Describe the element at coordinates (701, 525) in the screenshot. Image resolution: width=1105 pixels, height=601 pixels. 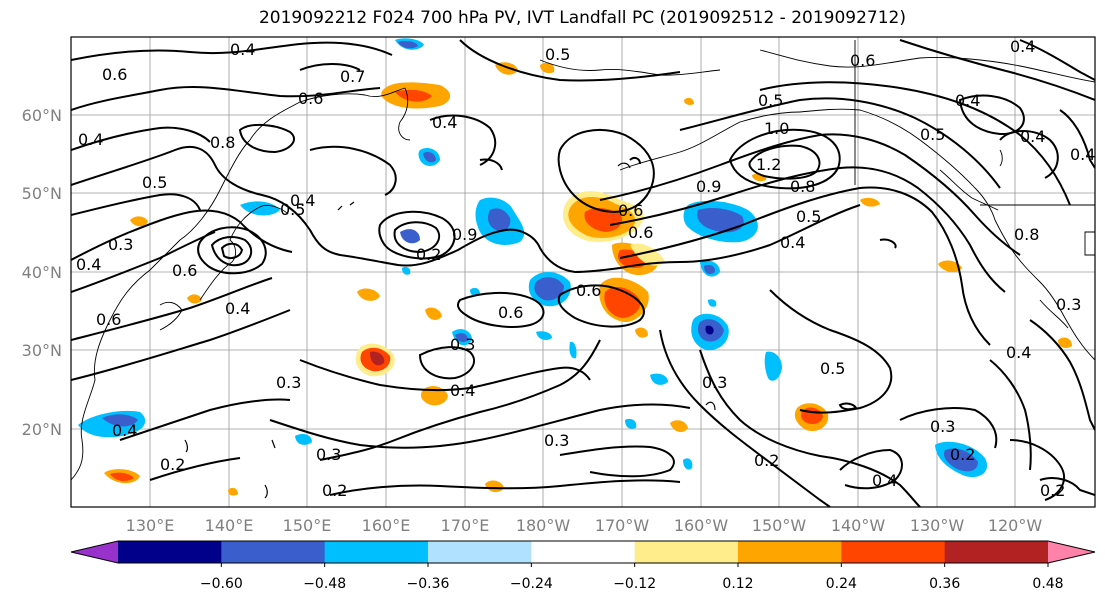
I see `lon-label: 160°W` at that location.